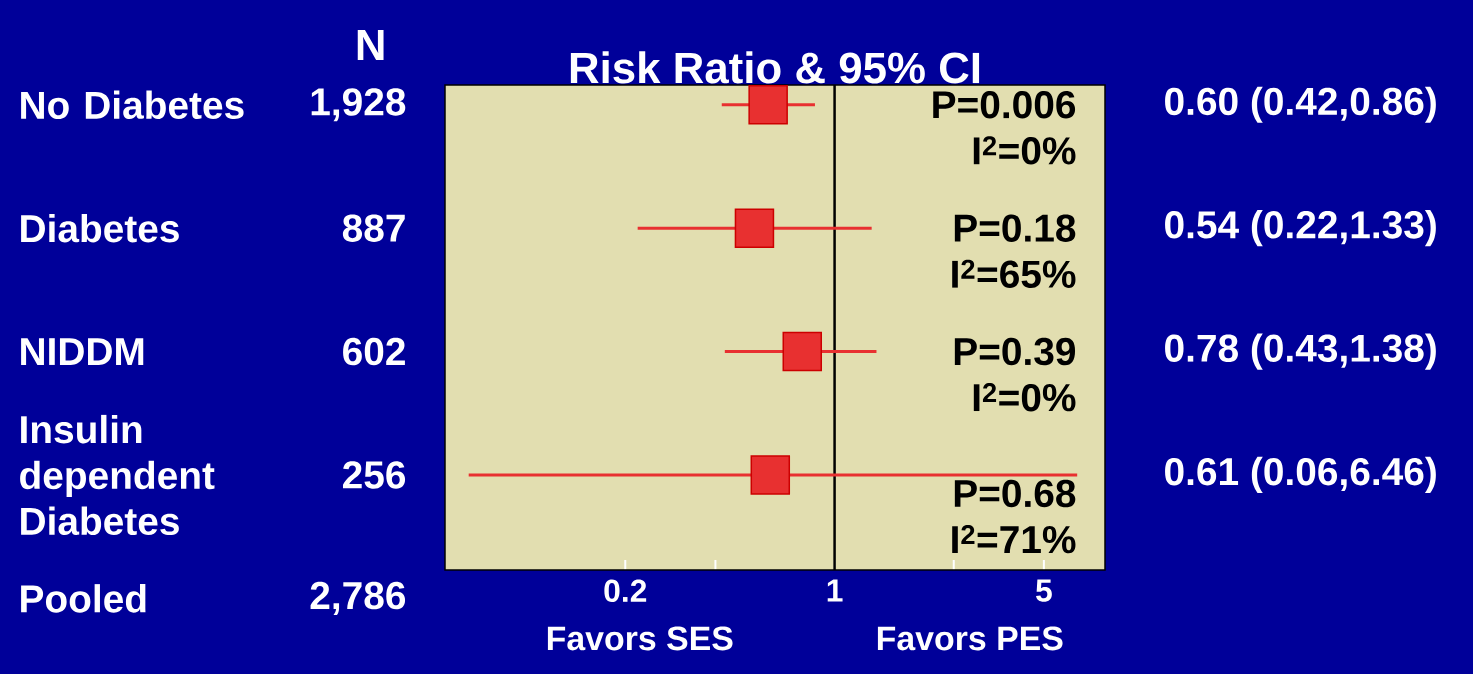 The width and height of the screenshot is (1473, 674). What do you see at coordinates (370, 45) in the screenshot?
I see `text: N` at bounding box center [370, 45].